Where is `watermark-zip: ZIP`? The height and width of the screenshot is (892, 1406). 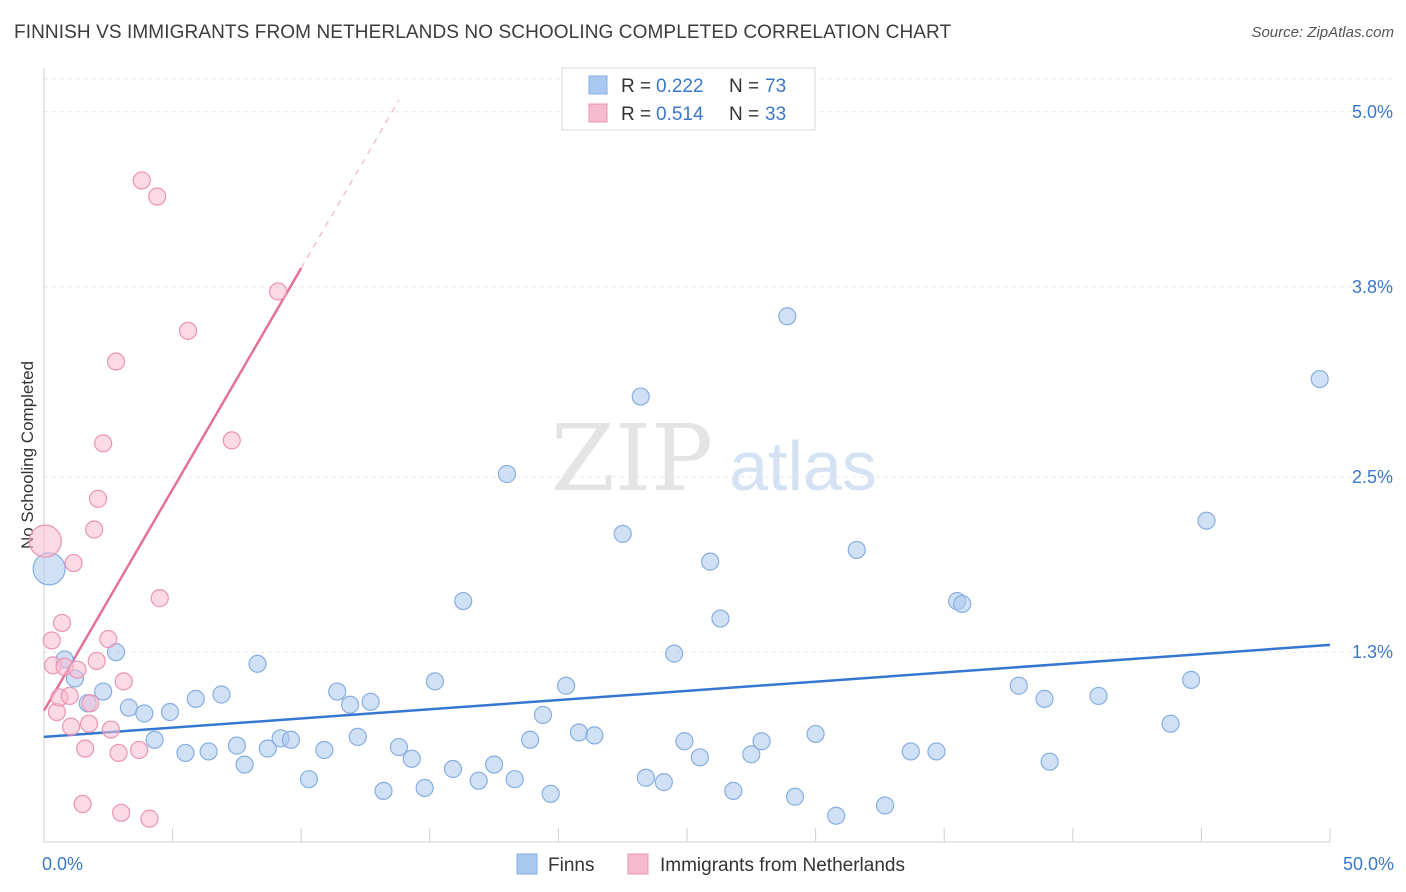
watermark-zip: ZIP is located at coordinates (632, 458).